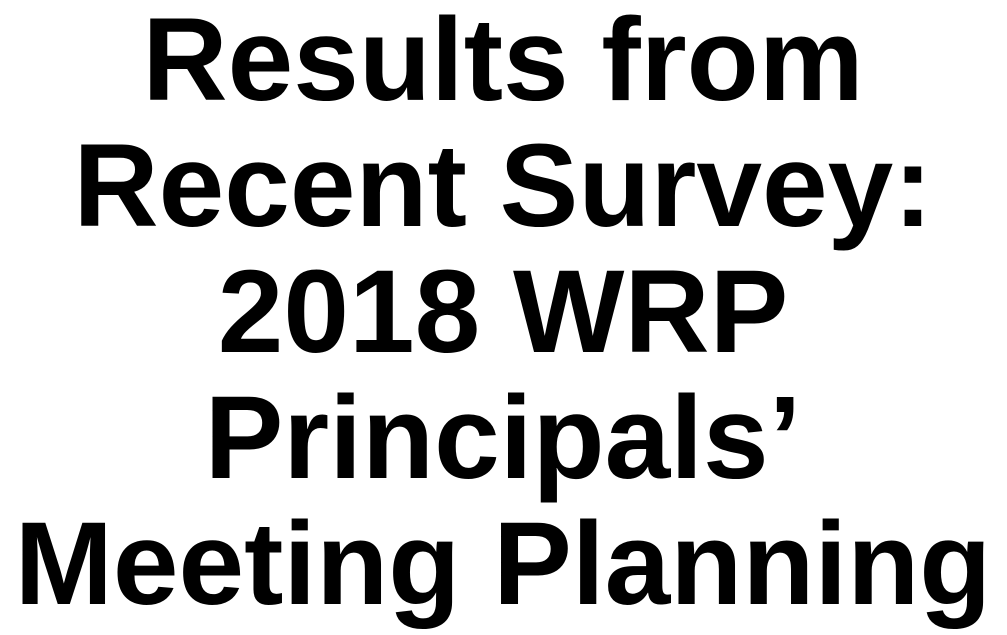  Describe the element at coordinates (503, 312) in the screenshot. I see `title-line: 2018 WRP` at that location.